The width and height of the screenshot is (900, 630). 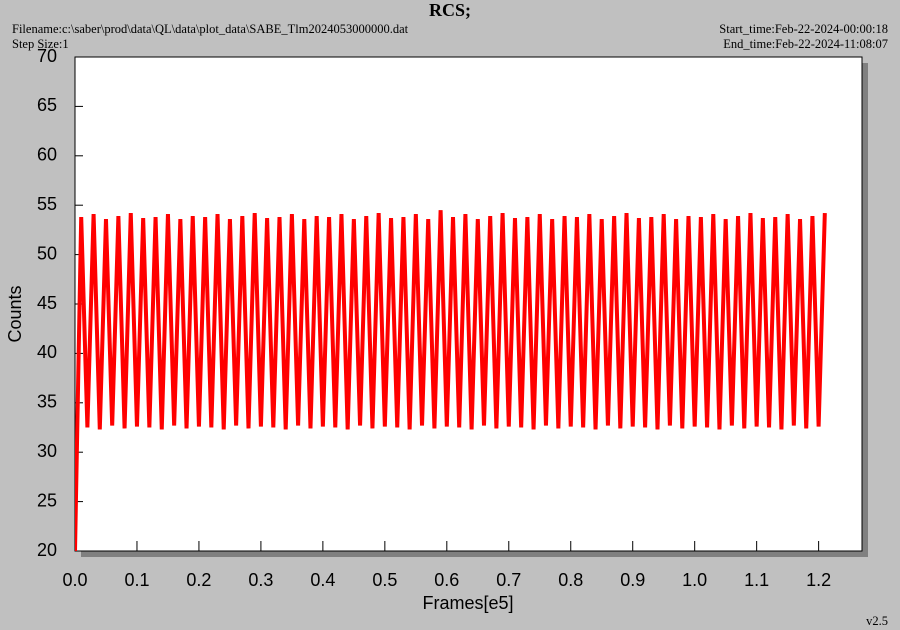 I want to click on start-time: Start_time:Feb-22-2024-00:00:18, so click(x=803, y=29).